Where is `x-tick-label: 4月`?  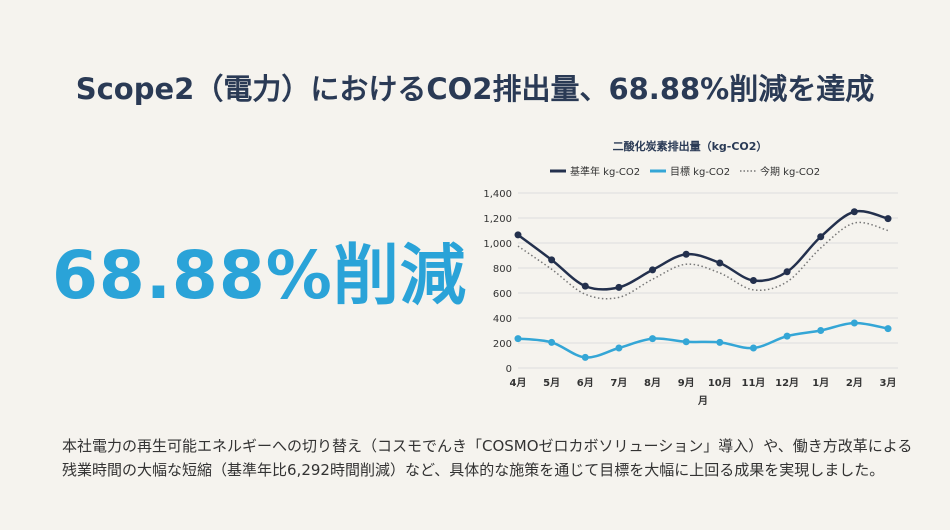
x-tick-label: 4月 is located at coordinates (518, 383).